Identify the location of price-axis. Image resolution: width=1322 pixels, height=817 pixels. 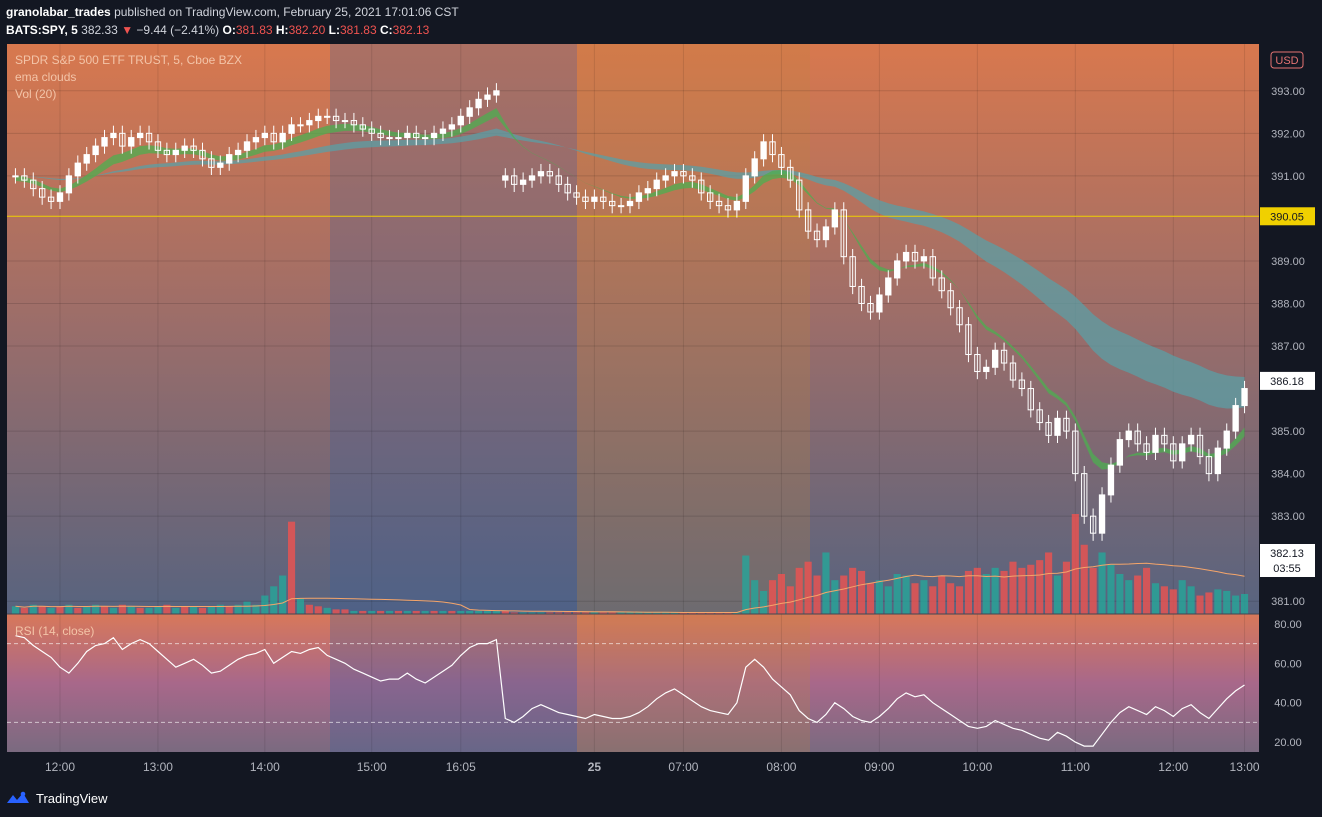
(1287, 398).